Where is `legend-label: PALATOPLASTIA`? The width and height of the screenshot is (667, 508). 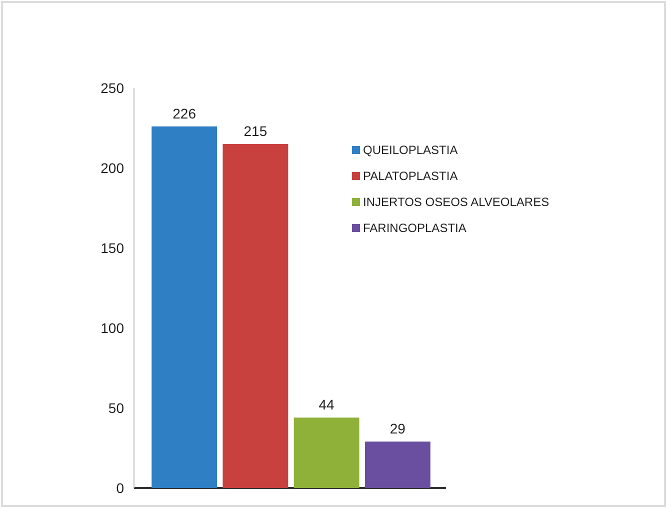 legend-label: PALATOPLASTIA is located at coordinates (410, 176).